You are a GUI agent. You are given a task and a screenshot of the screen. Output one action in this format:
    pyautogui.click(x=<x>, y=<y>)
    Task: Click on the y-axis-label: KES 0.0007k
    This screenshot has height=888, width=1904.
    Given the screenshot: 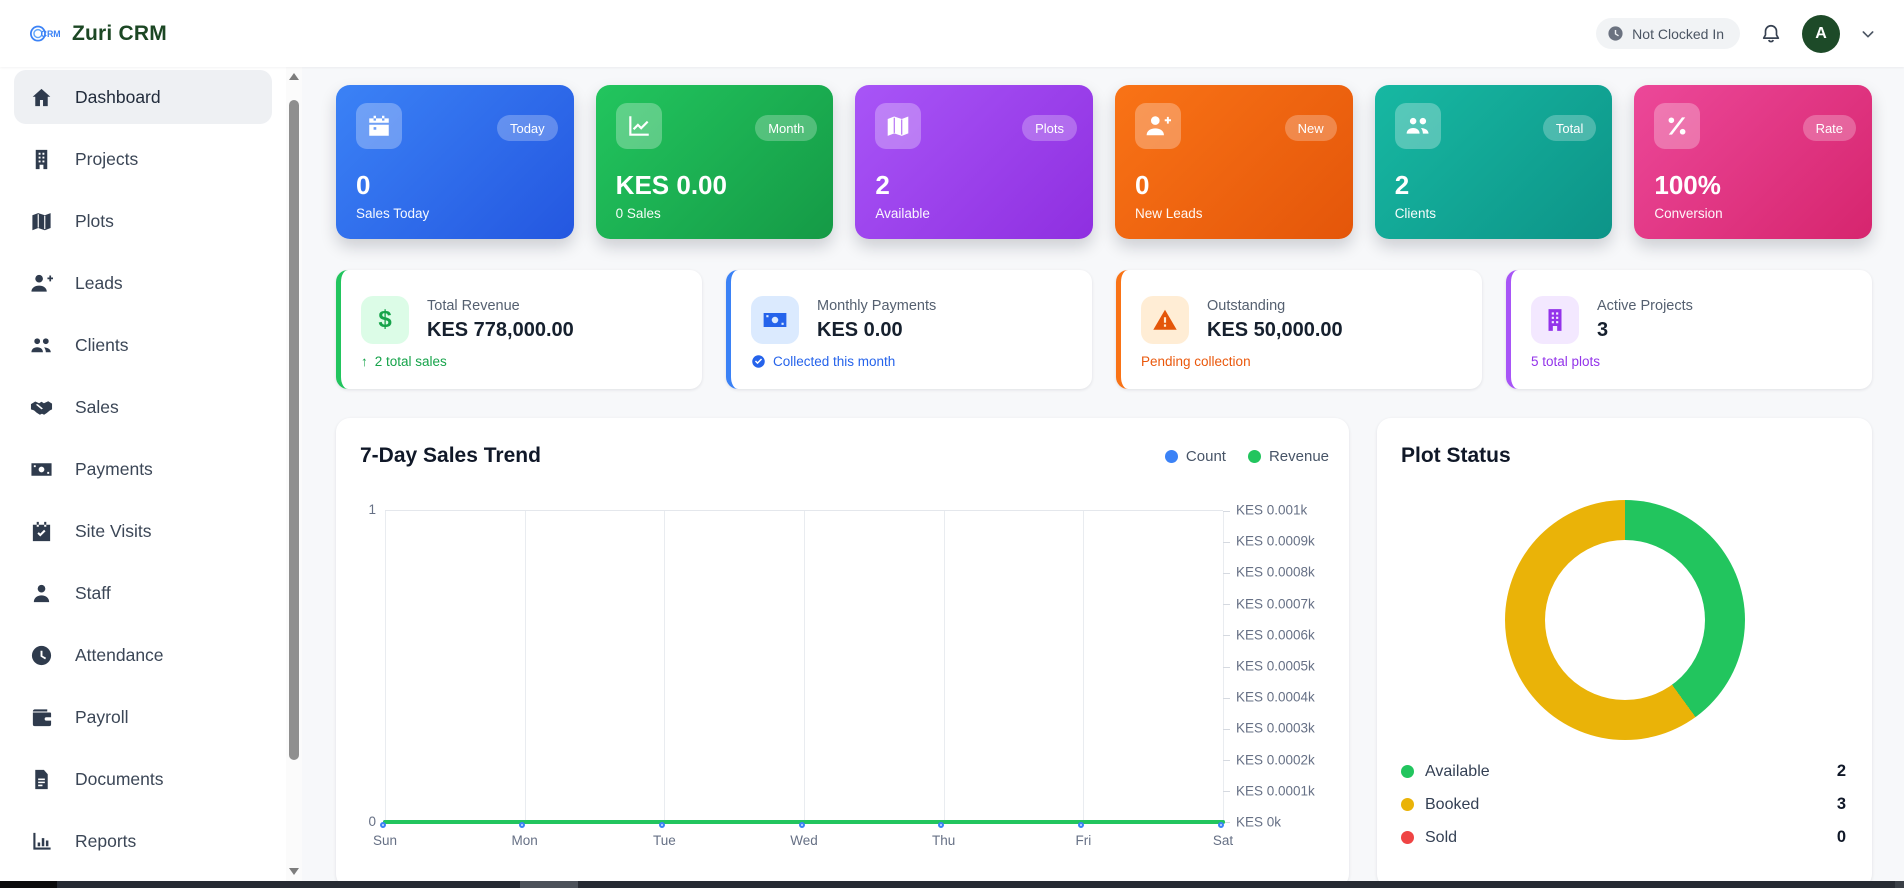 What is the action you would take?
    pyautogui.click(x=1275, y=604)
    